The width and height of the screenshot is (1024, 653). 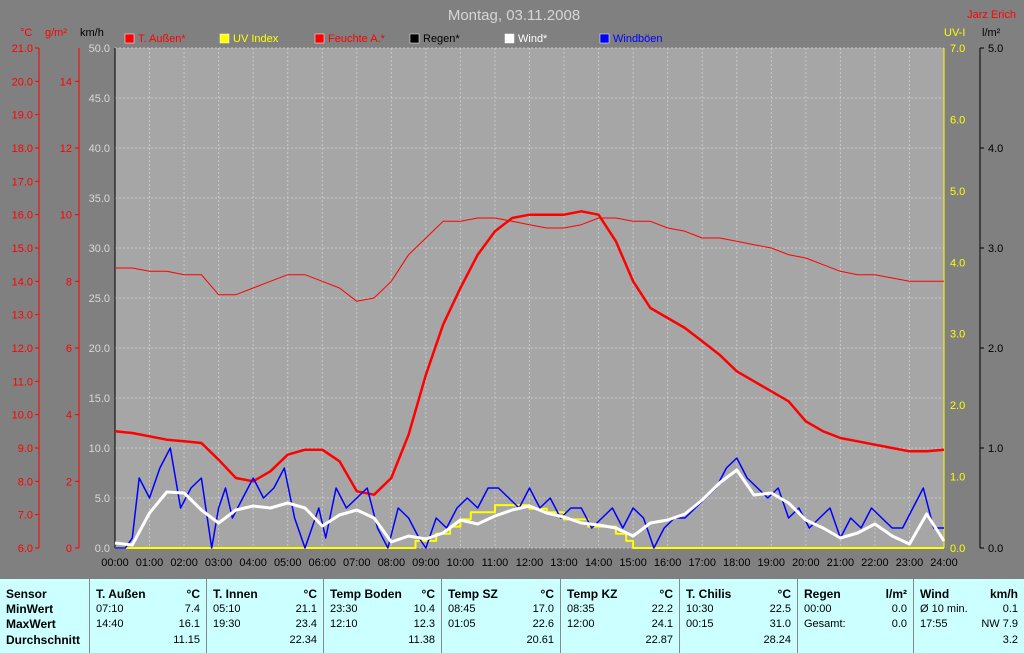 I want to click on stats-cell: 7.4, so click(x=192, y=609).